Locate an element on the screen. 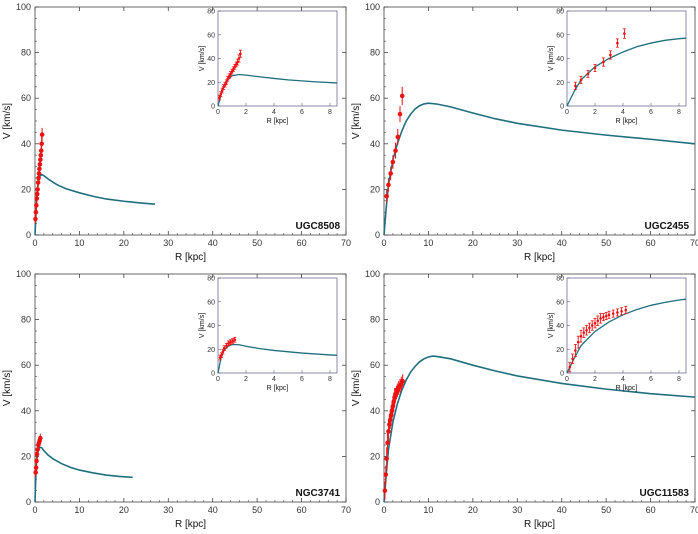 This screenshot has height=534, width=698. galaxy-name-label: UGC2455 is located at coordinates (667, 226).